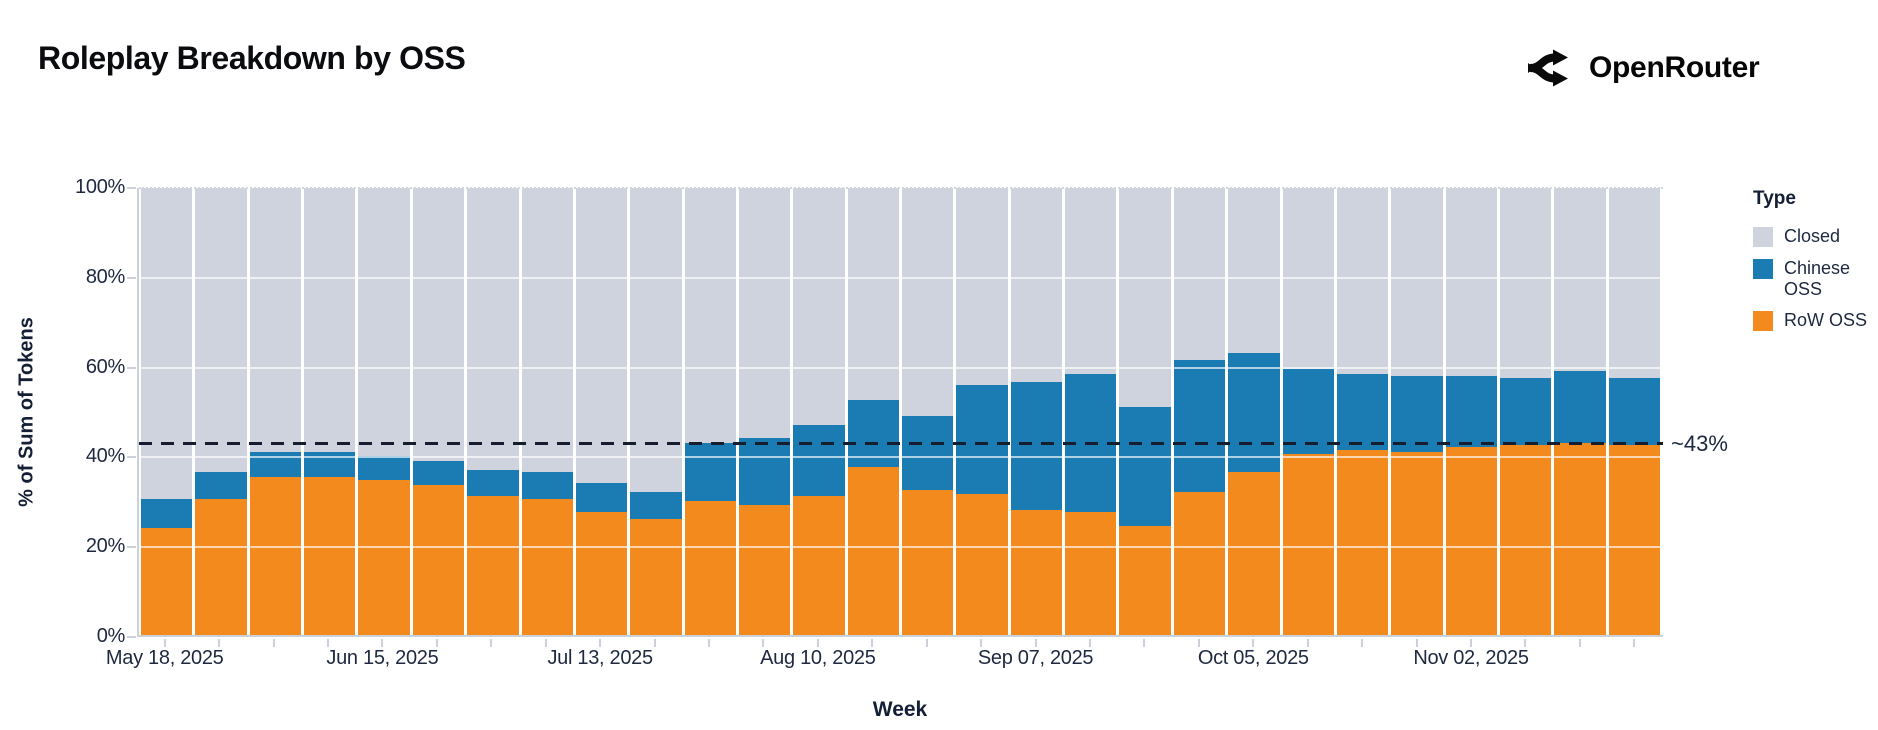 This screenshot has width=1878, height=730. Describe the element at coordinates (1091, 411) in the screenshot. I see `bar-week-sep-14-2025` at that location.